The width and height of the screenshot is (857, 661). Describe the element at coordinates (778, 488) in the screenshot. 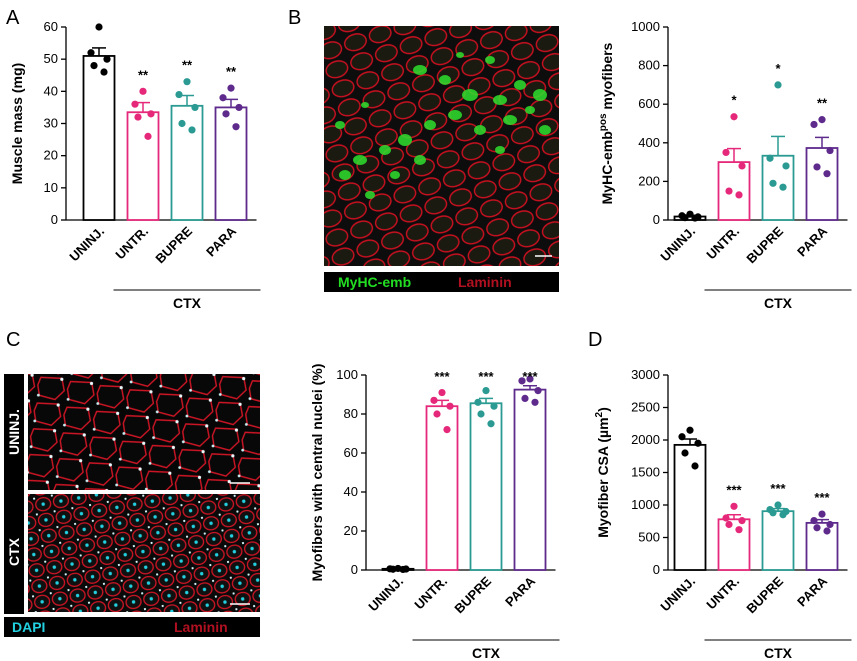

I see `significance-d-2: ***` at that location.